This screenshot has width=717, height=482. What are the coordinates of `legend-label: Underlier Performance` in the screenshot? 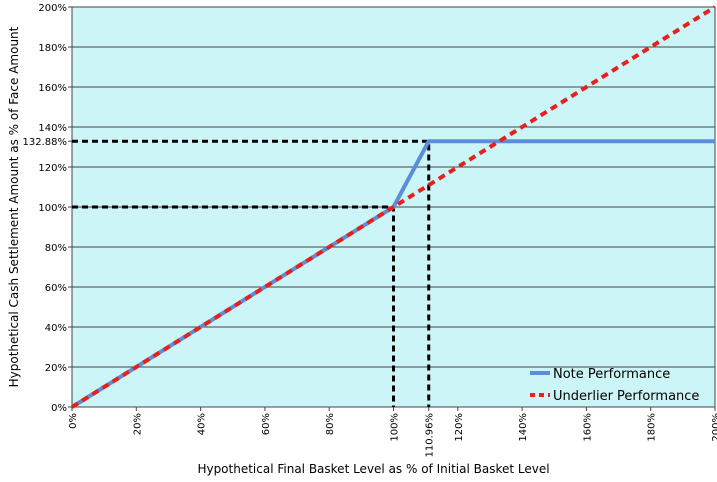 It's located at (626, 396).